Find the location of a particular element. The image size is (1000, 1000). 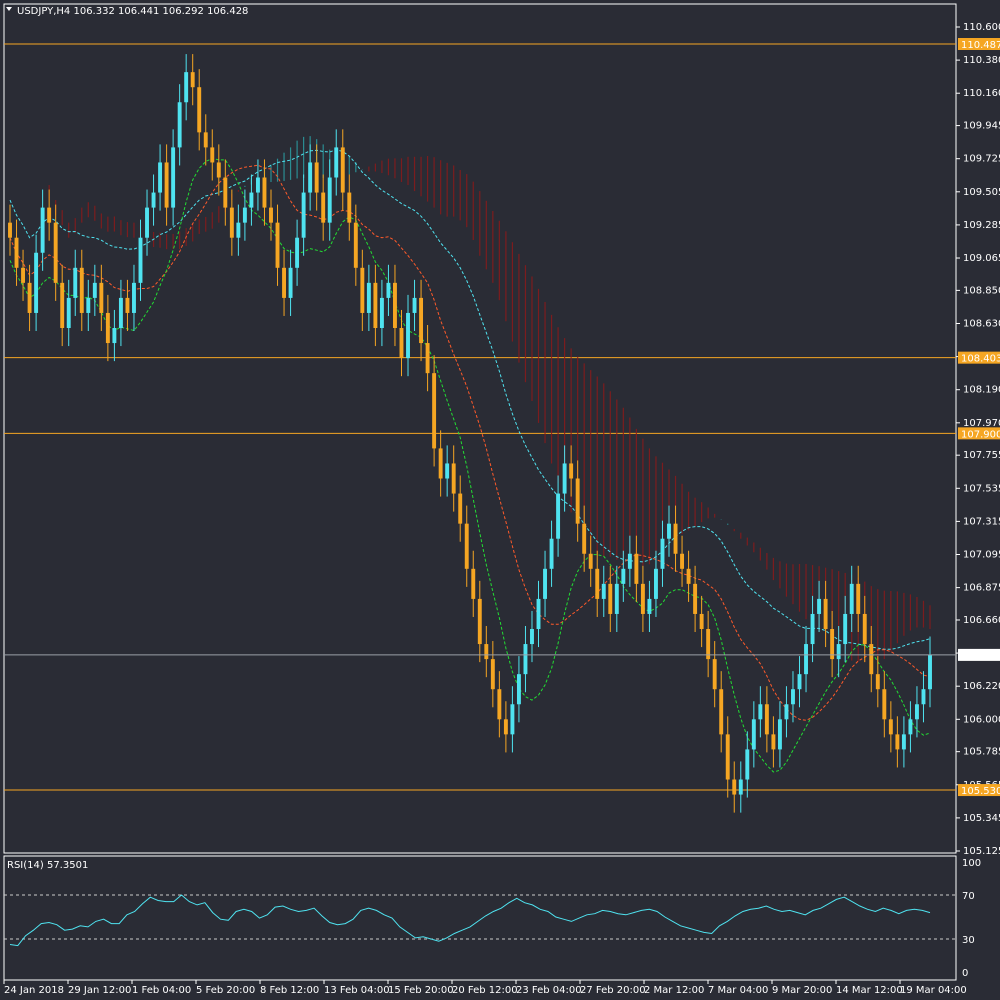

price-axis-label: 105.785 is located at coordinates (981, 752).